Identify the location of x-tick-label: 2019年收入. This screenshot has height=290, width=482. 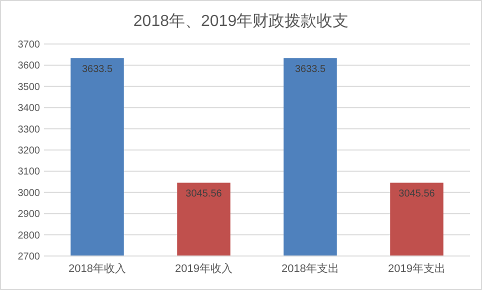
(203, 268).